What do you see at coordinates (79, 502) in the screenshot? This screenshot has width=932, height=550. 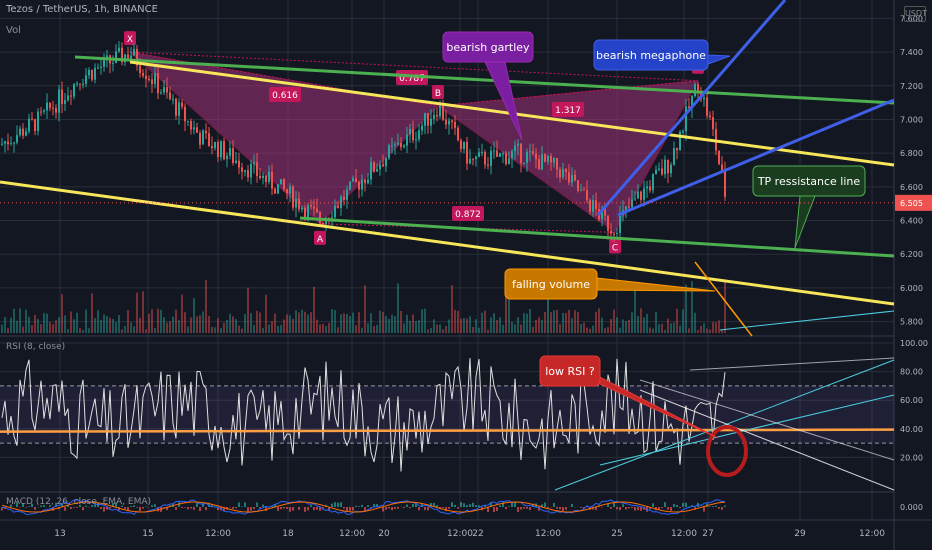 I see `macd-indicator-label: MACD (12, 26, close, EMA, EMA)` at bounding box center [79, 502].